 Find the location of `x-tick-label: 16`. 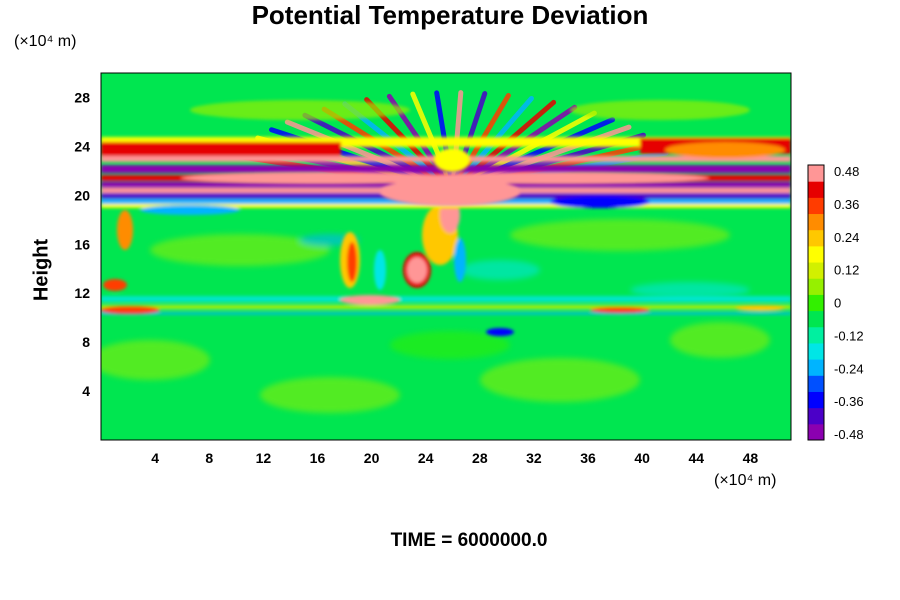

x-tick-label: 16 is located at coordinates (318, 458).